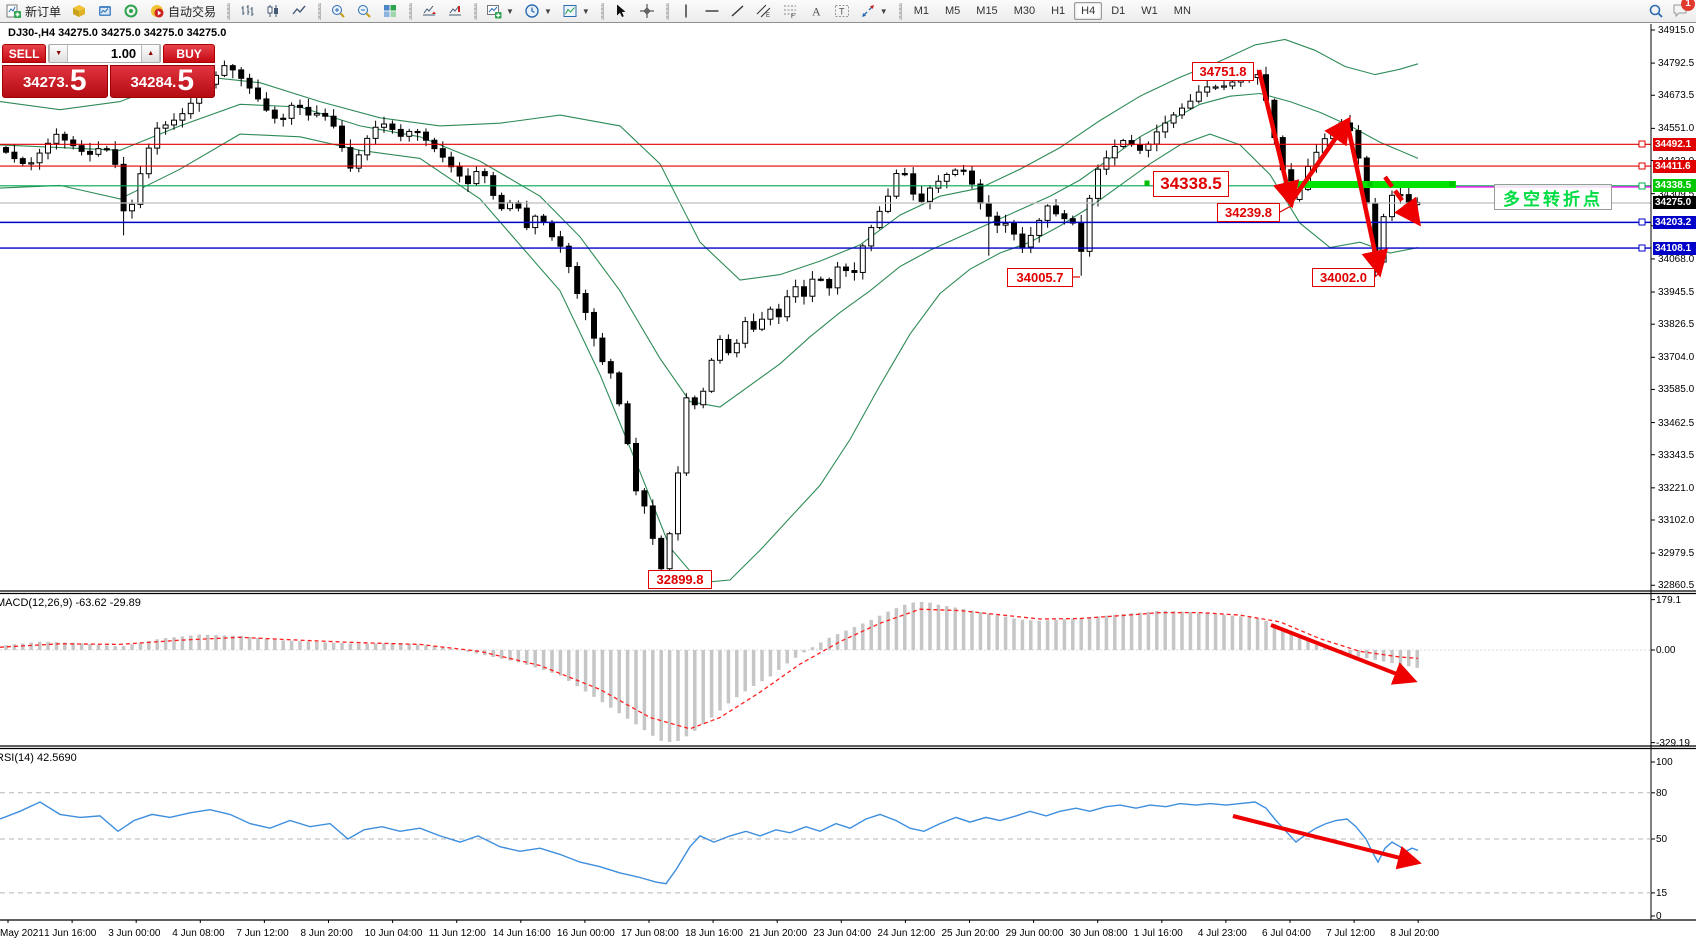  What do you see at coordinates (738, 11) in the screenshot?
I see `trendline-tool-button` at bounding box center [738, 11].